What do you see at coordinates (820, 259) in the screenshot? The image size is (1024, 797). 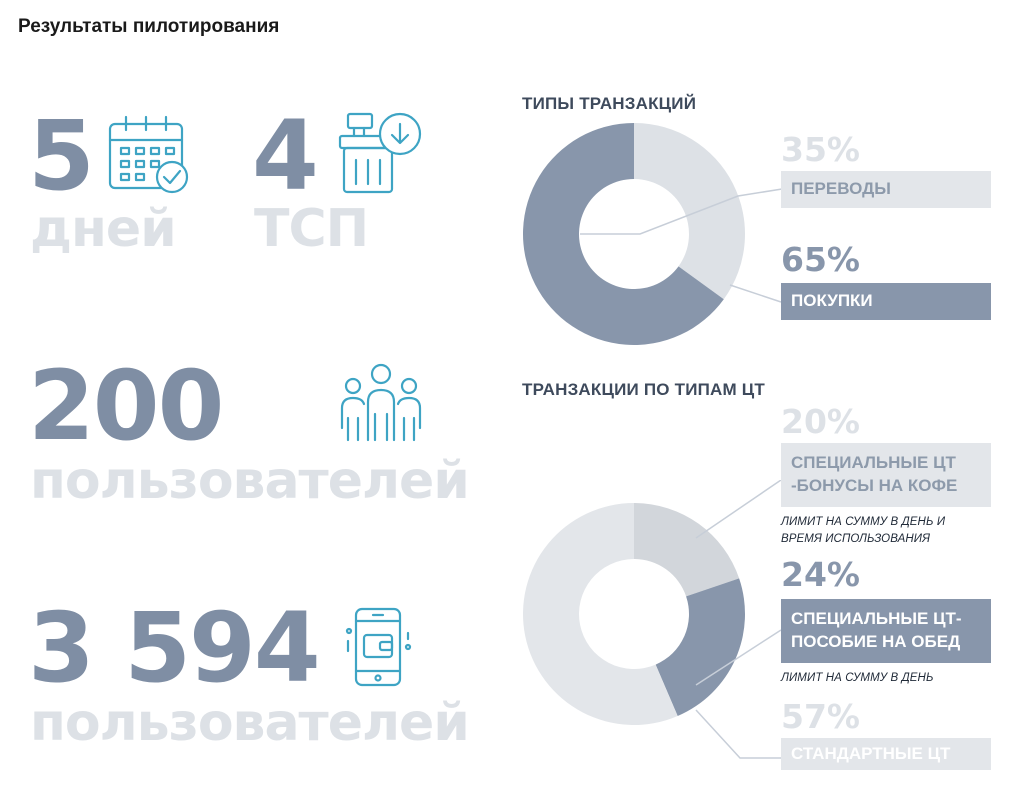 I see `slice-label-purchases-percent: 65%` at bounding box center [820, 259].